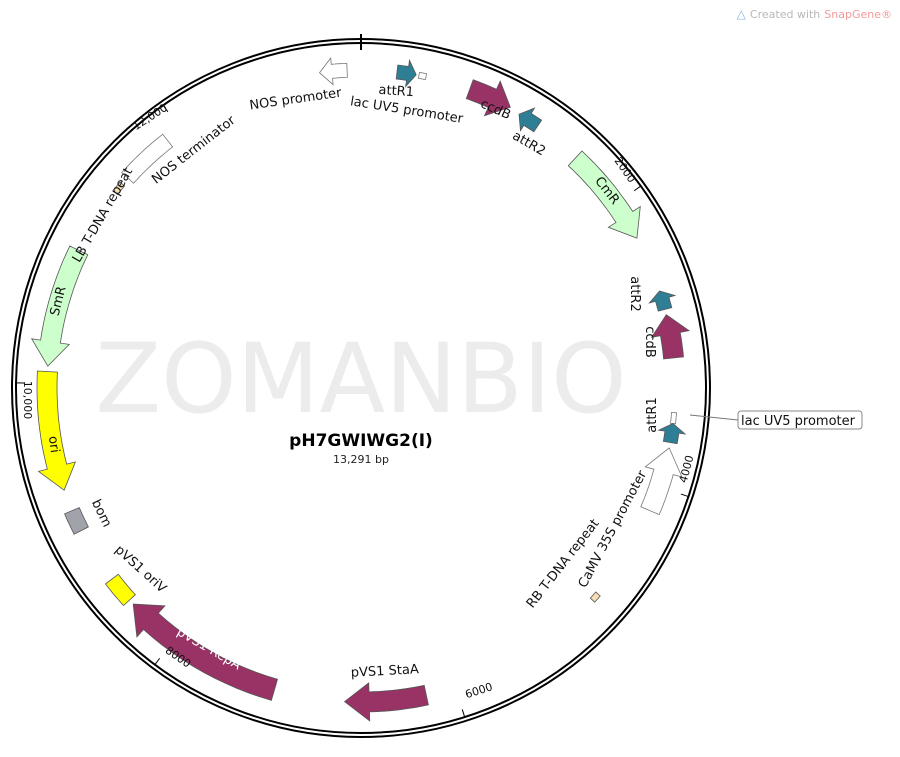  I want to click on feature-pvs1-oriv, so click(120, 590).